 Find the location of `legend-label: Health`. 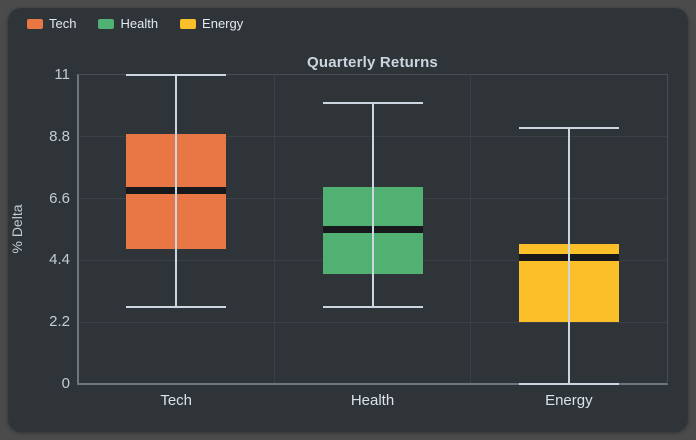

legend-label: Health is located at coordinates (139, 23).